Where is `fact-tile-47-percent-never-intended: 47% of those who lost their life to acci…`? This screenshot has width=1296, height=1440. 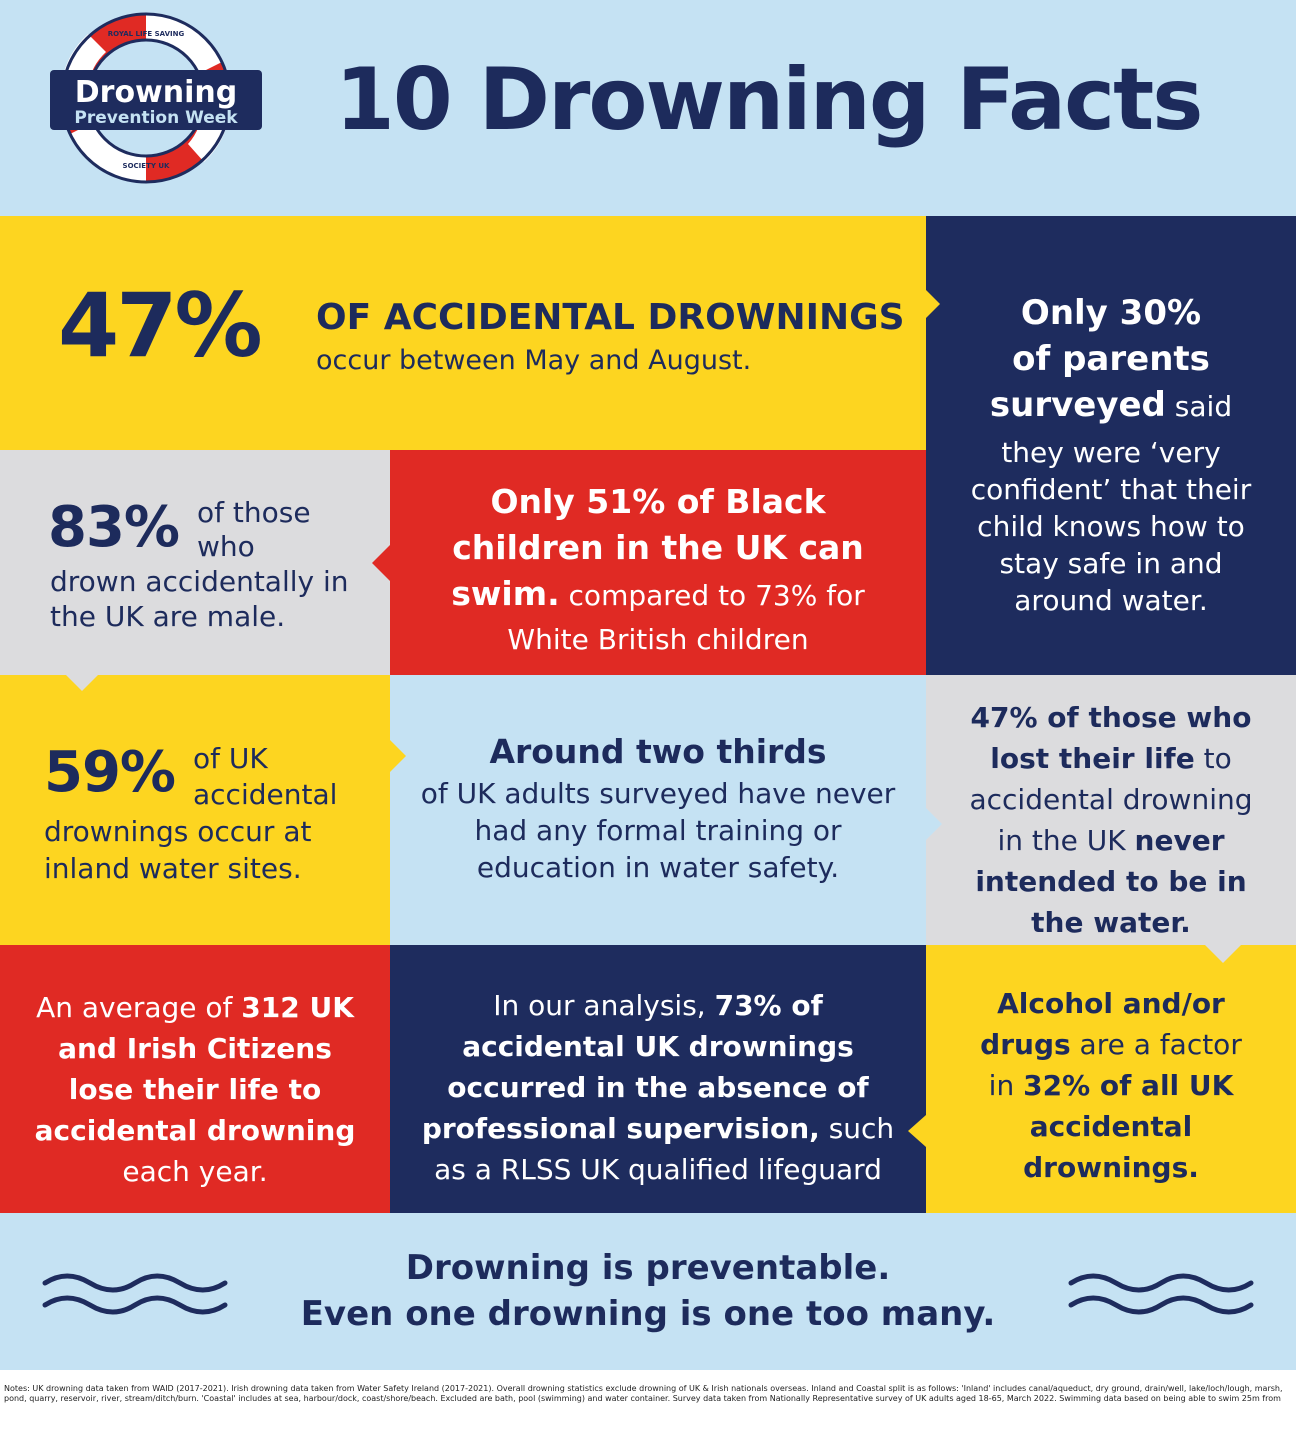
fact-tile-47-percent-never-intended: 47% of those who lost their life to acci… is located at coordinates (1111, 810).